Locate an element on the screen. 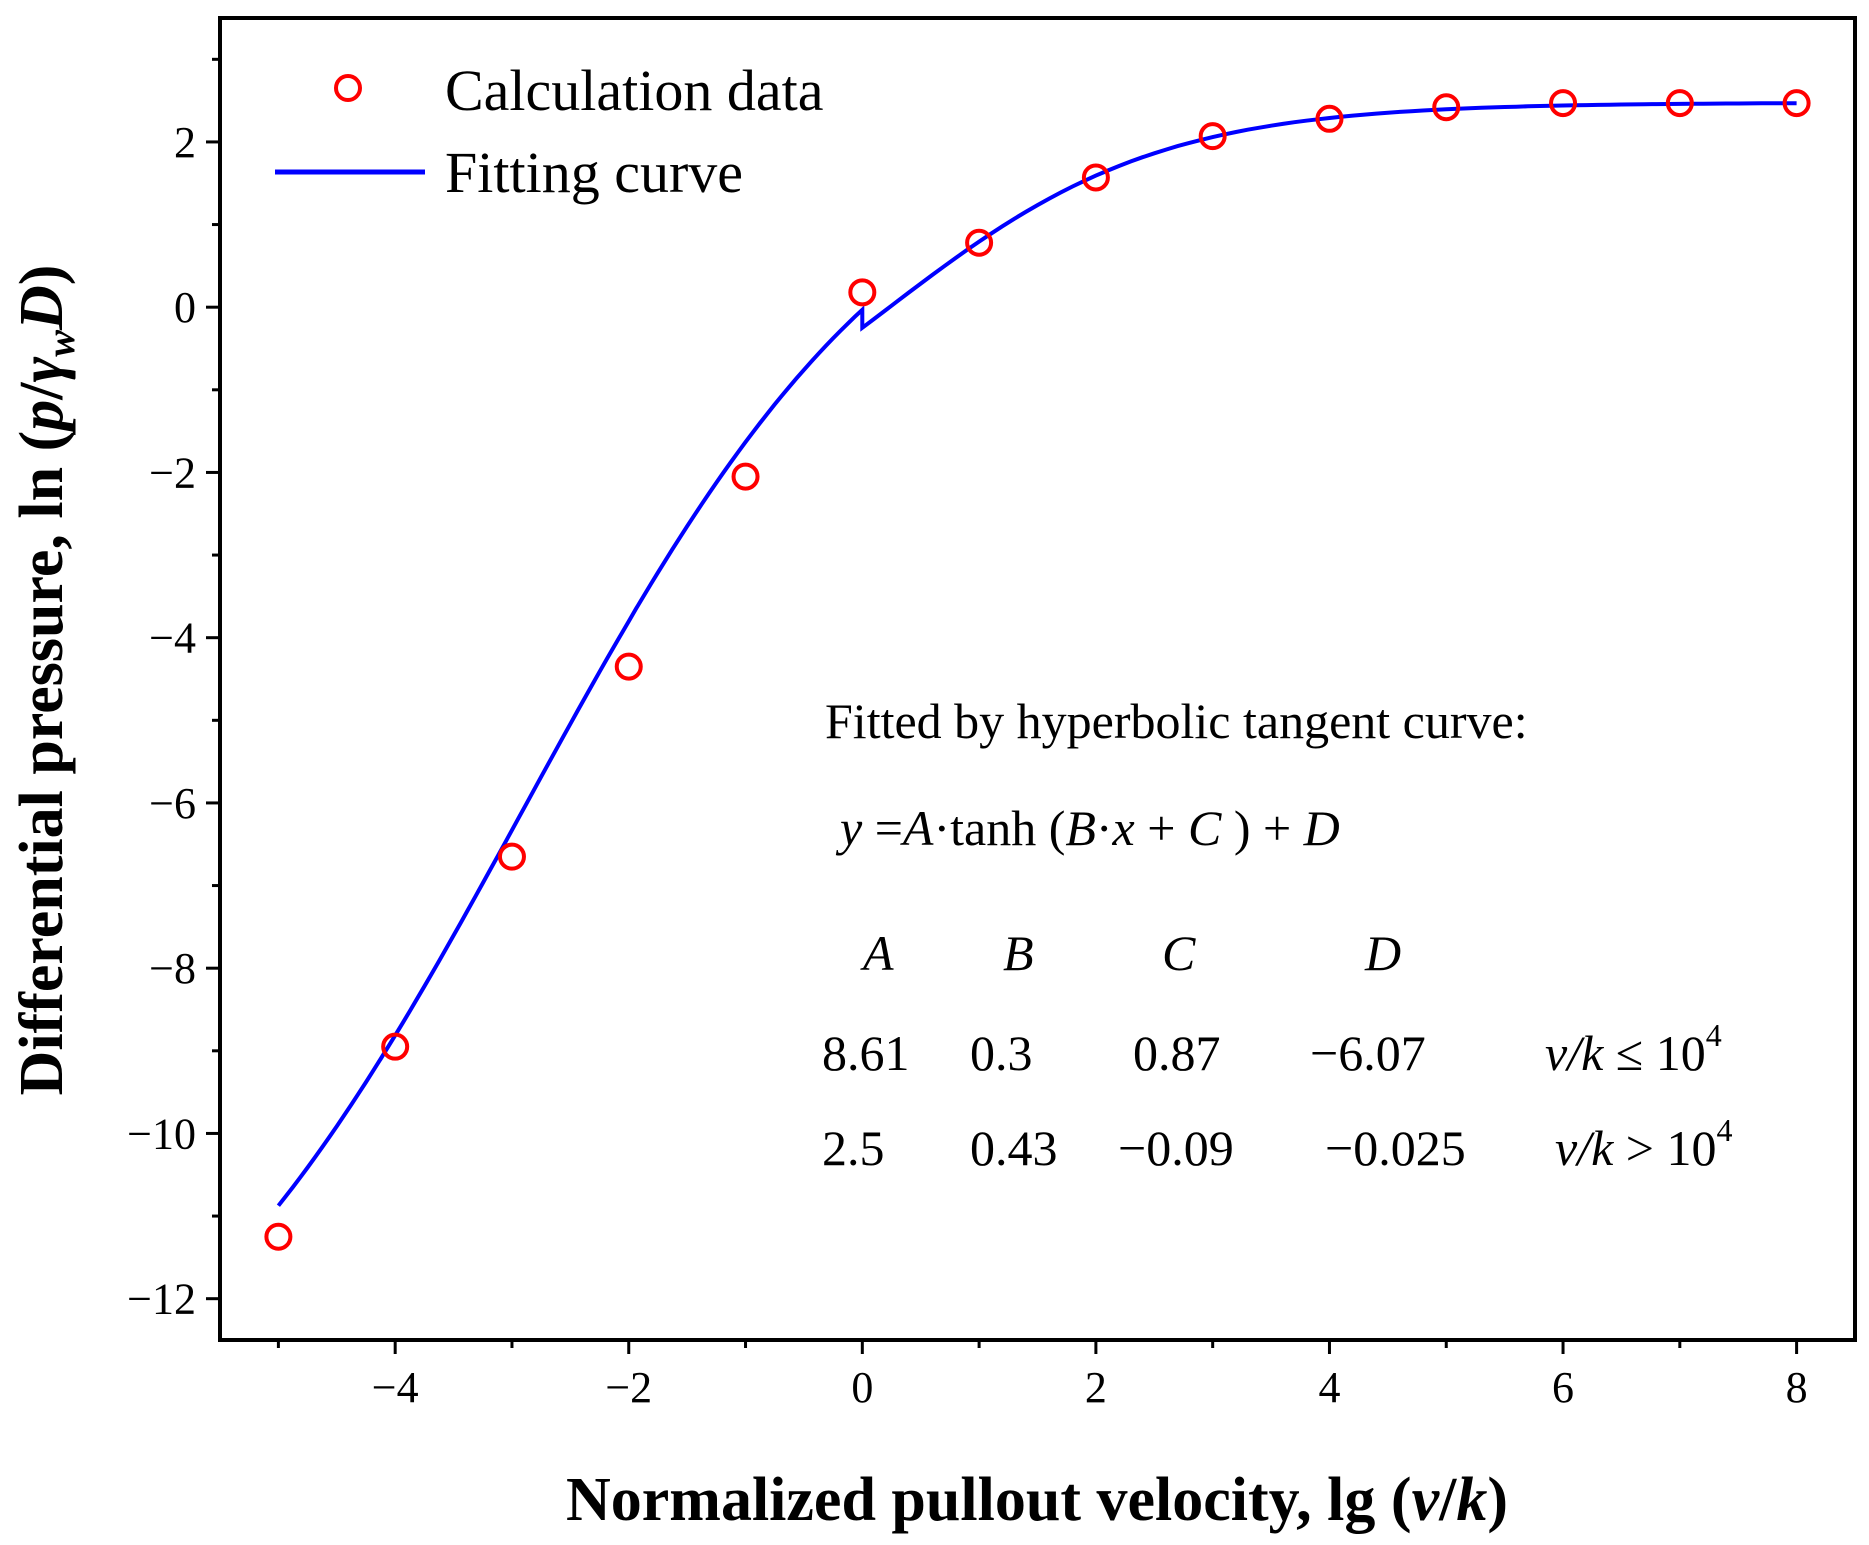 This screenshot has height=1545, width=1869. row2-C: −0.09 is located at coordinates (1176, 1148).